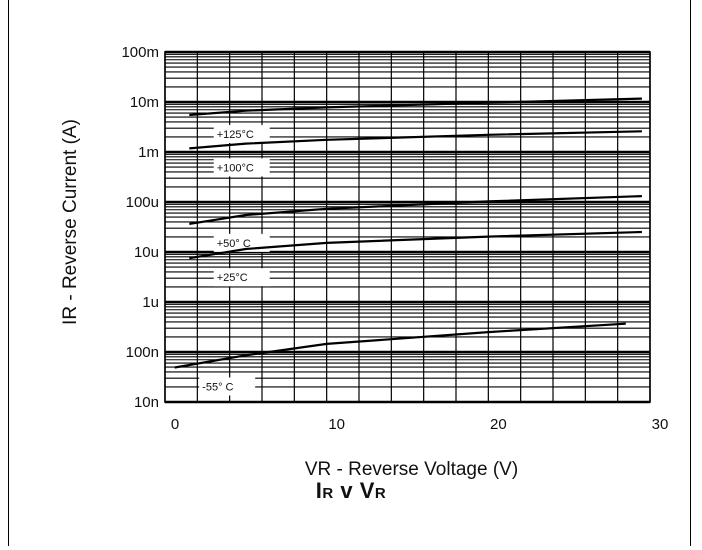 This screenshot has width=702, height=550. Describe the element at coordinates (175, 424) in the screenshot. I see `x-tick-label: 0` at that location.